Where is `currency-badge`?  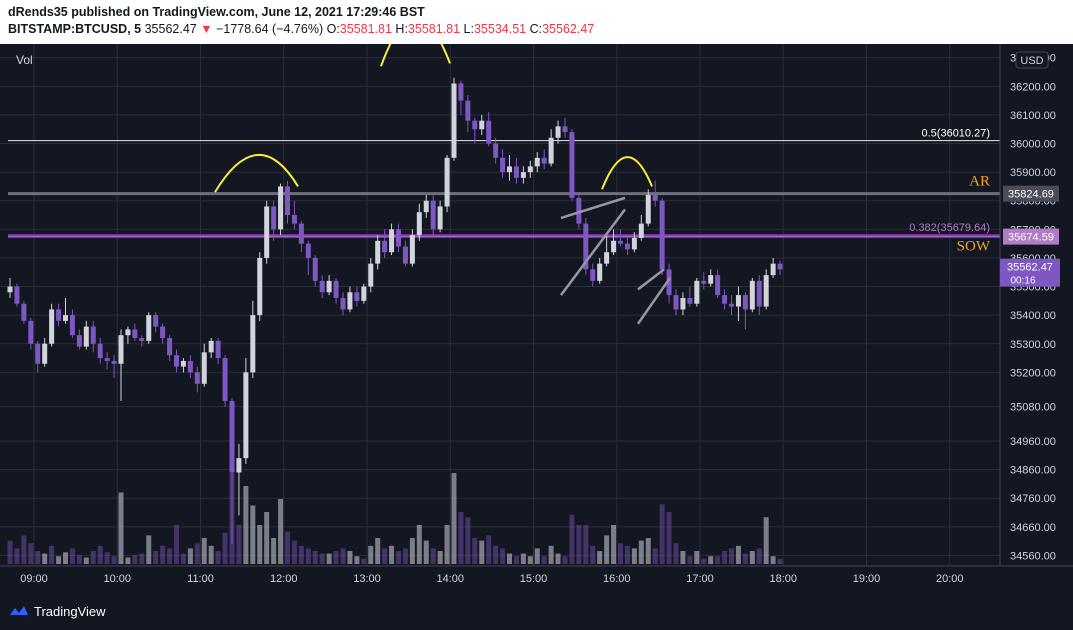
currency-badge is located at coordinates (1032, 60).